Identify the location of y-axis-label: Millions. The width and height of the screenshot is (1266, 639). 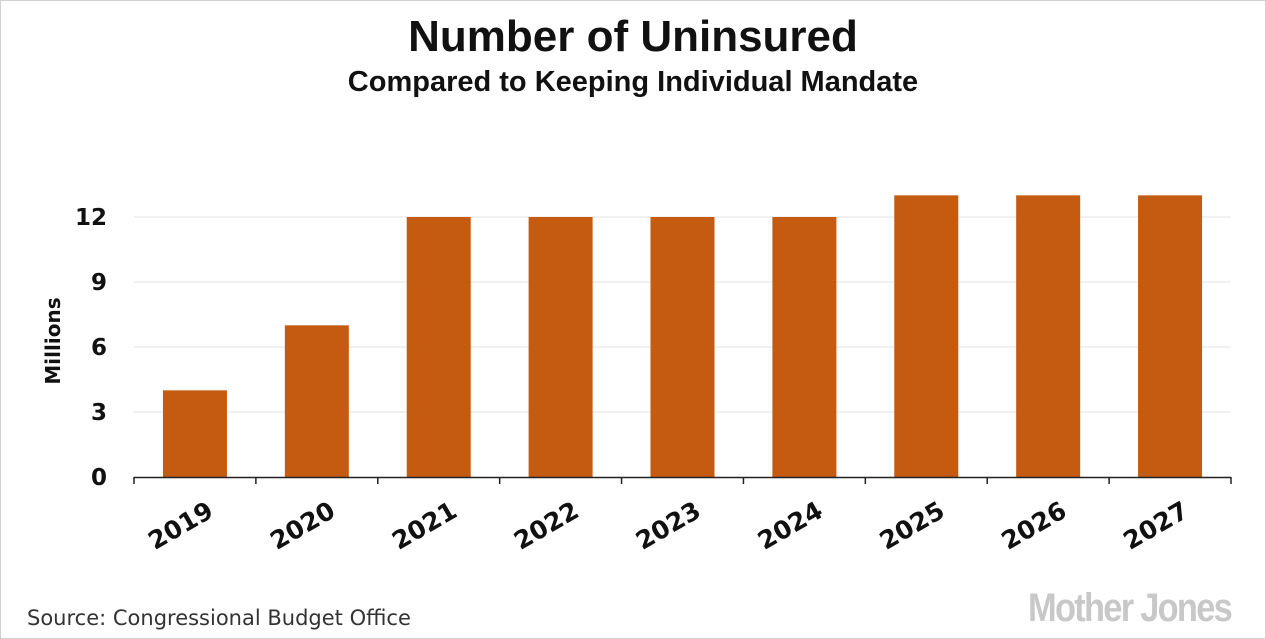
(53, 340).